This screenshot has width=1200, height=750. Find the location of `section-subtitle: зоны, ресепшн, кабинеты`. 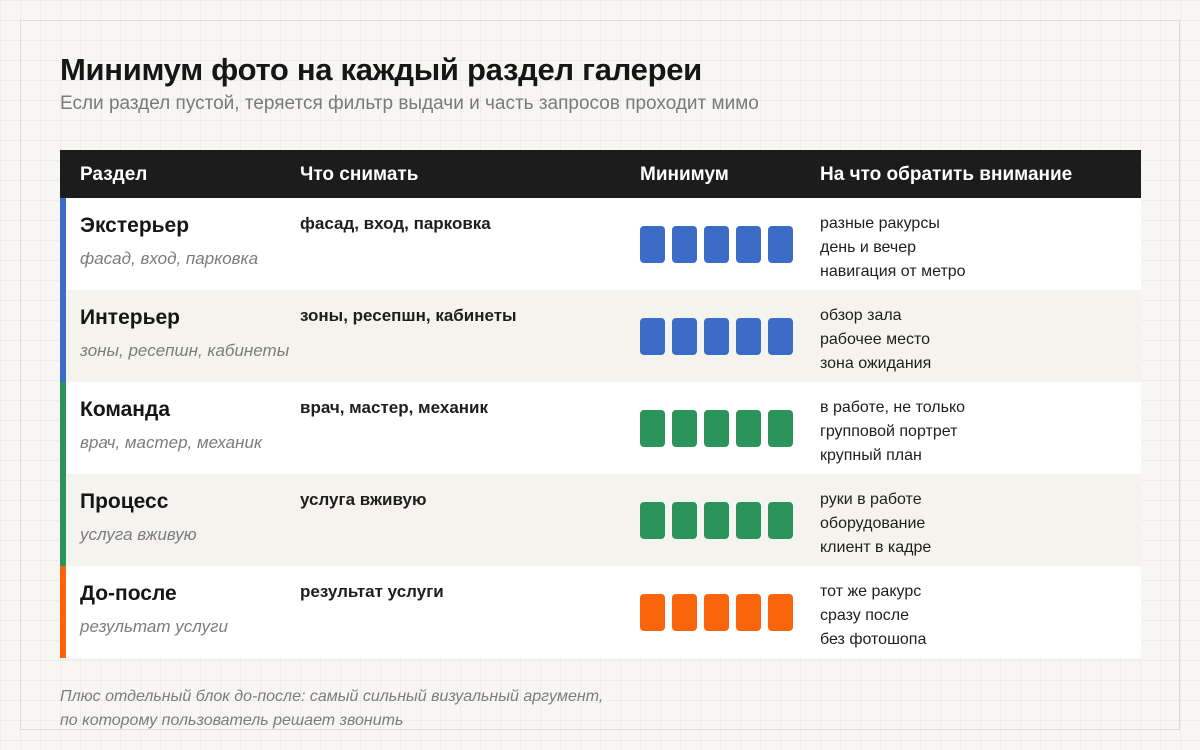

section-subtitle: зоны, ресепшн, кабинеты is located at coordinates (185, 350).